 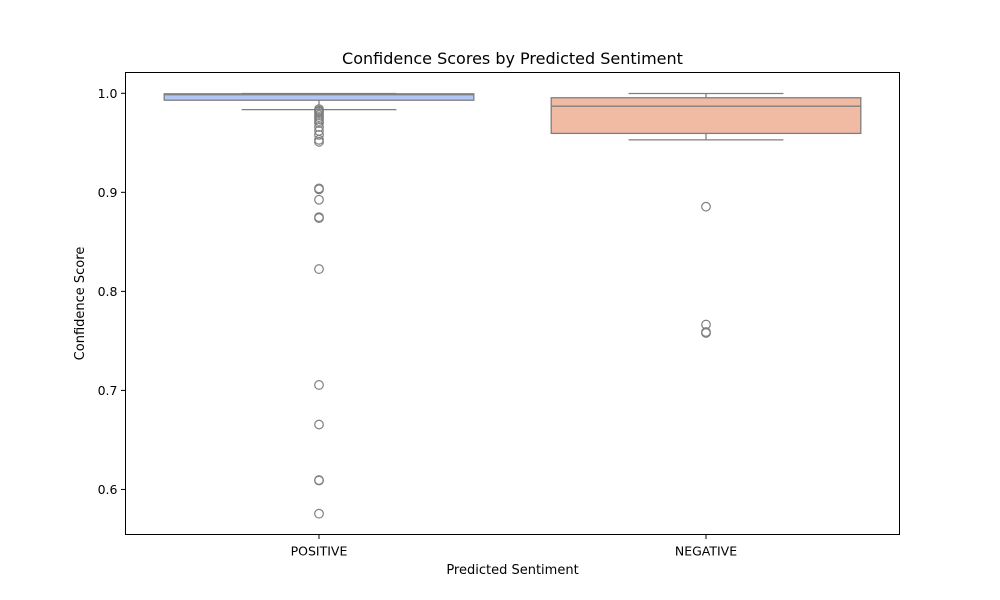 I want to click on y-tick-label: 0.7, so click(x=108, y=390).